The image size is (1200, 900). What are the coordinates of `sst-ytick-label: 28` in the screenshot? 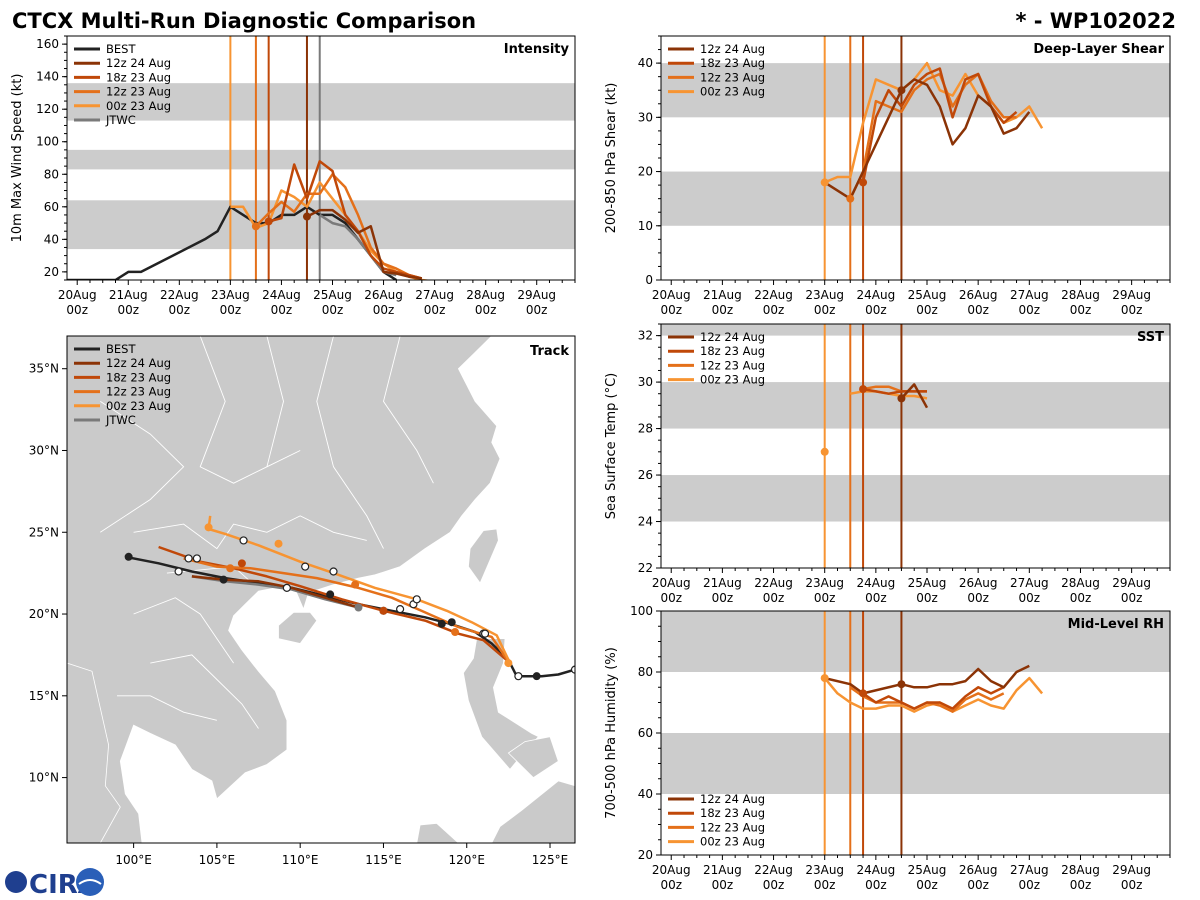 It's located at (645, 429).